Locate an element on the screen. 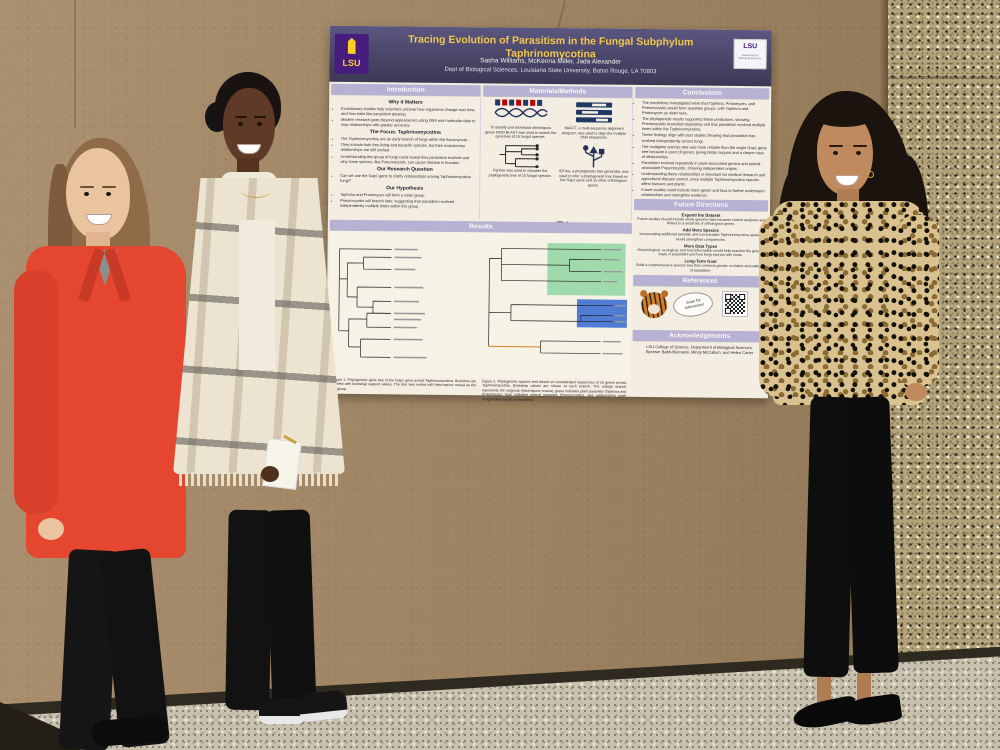 The image size is (1000, 750). conclusions-header: Conclusions is located at coordinates (702, 93).